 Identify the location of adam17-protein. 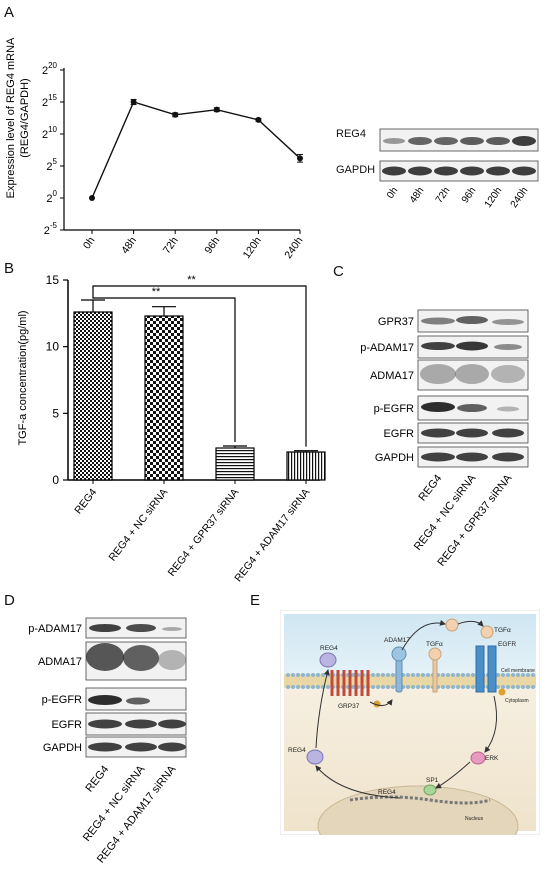
(399, 676).